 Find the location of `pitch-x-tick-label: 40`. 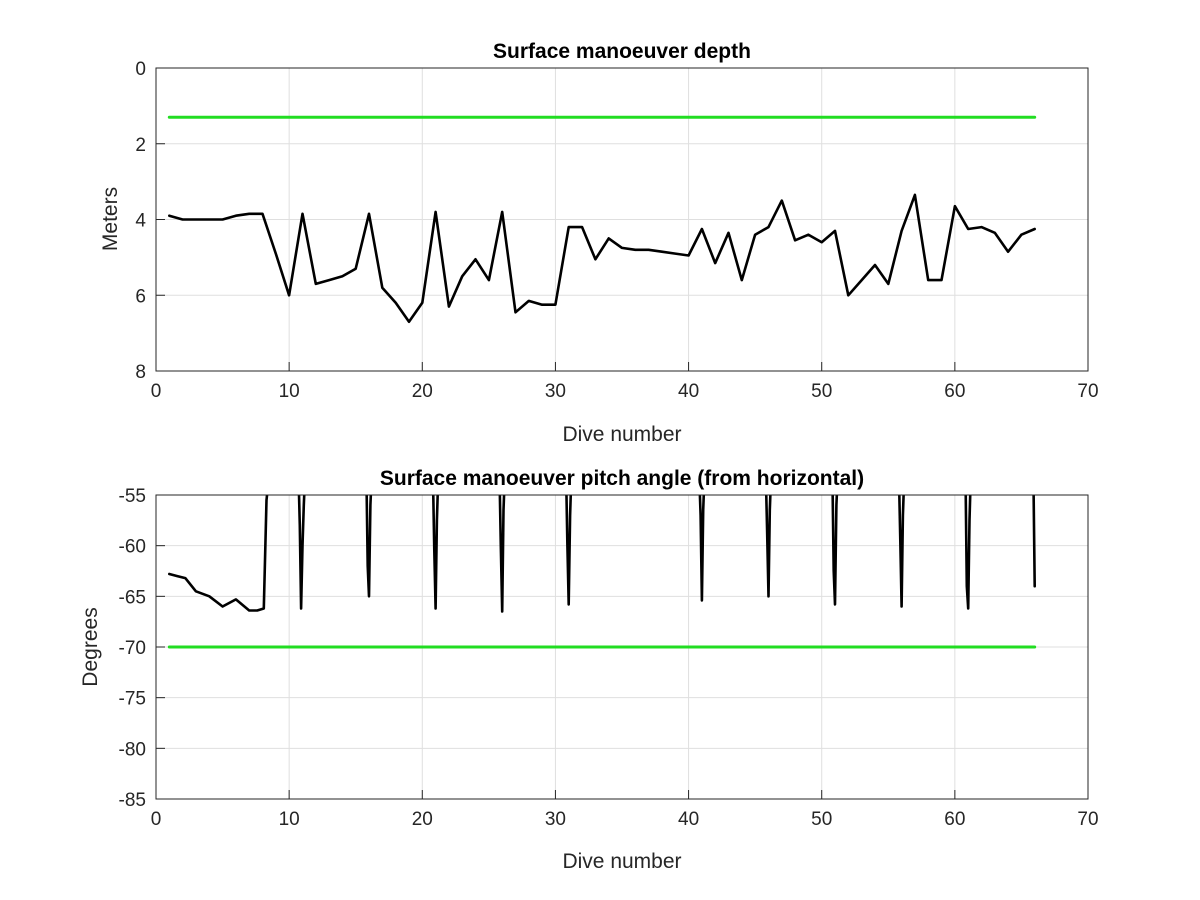

pitch-x-tick-label: 40 is located at coordinates (688, 819).